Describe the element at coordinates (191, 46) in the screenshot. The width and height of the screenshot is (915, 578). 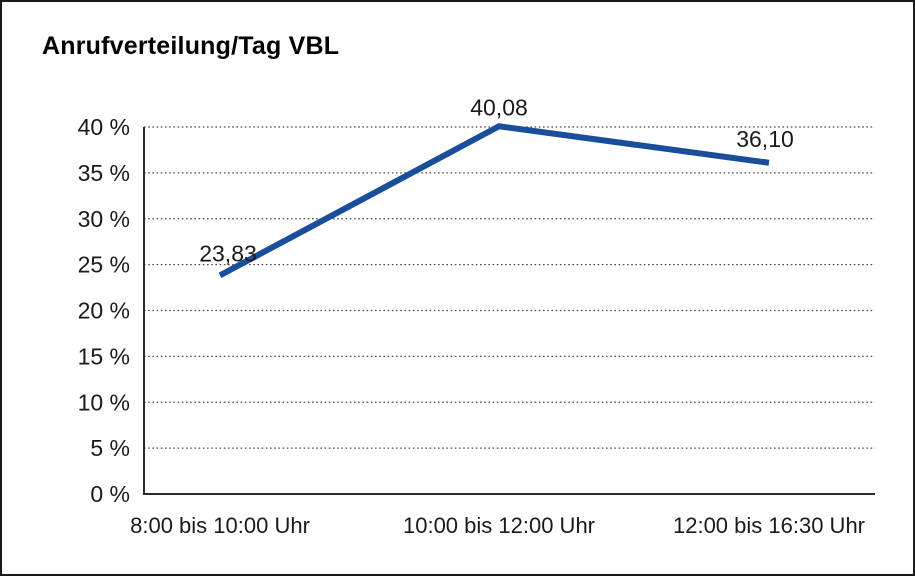
I see `chart-title: Anrufverteilung/Tag VBL` at that location.